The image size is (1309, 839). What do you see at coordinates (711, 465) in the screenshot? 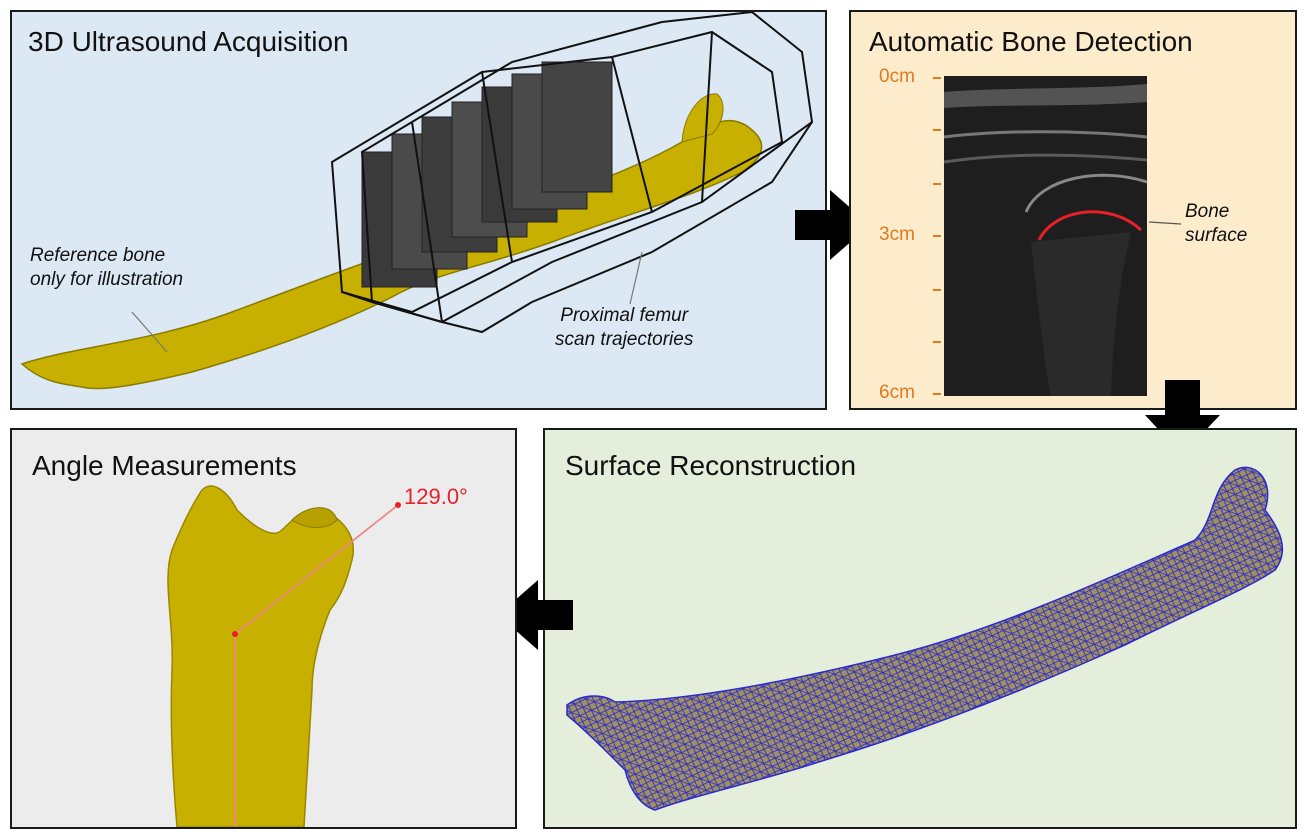
I see `reconstruction-title: Surface Reconstruction` at bounding box center [711, 465].